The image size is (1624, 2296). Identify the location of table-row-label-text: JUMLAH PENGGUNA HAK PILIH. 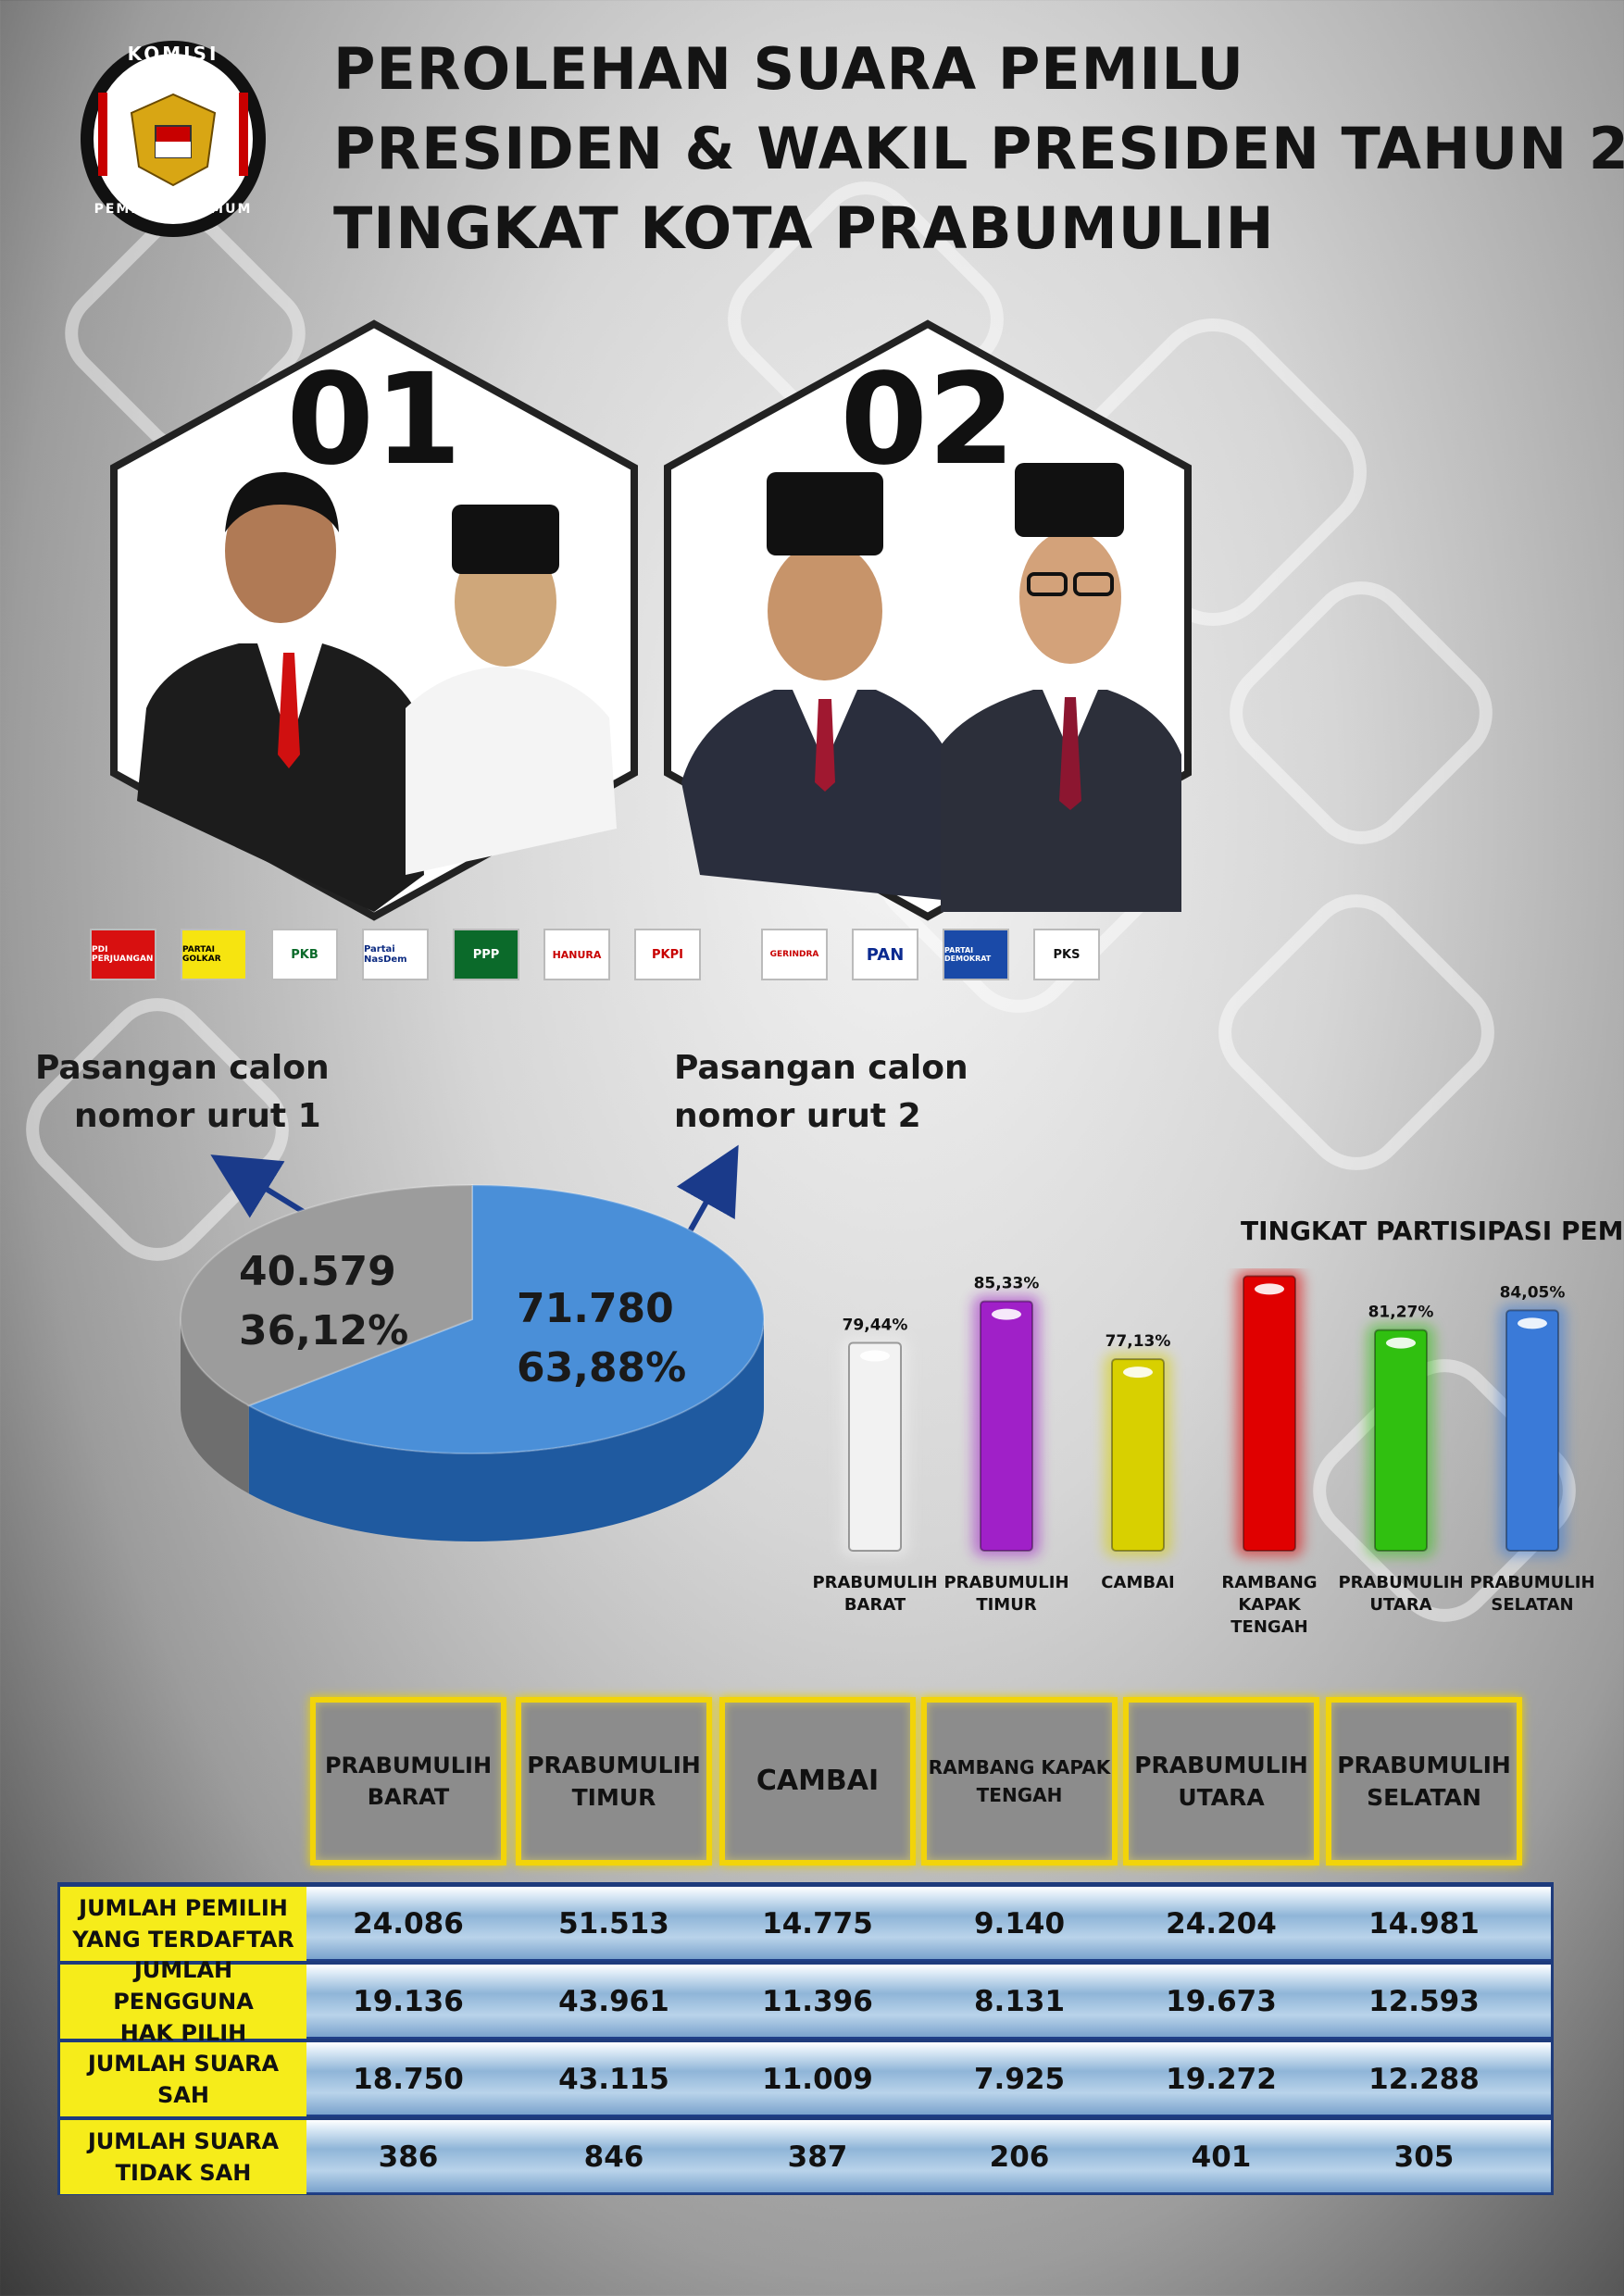
(183, 2001).